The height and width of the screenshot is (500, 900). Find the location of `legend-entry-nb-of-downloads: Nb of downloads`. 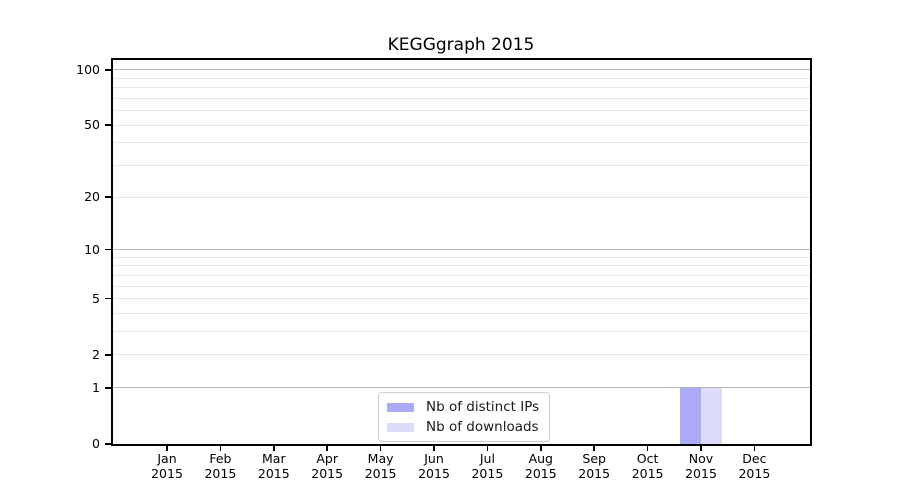

legend-entry-nb-of-downloads: Nb of downloads is located at coordinates (463, 427).